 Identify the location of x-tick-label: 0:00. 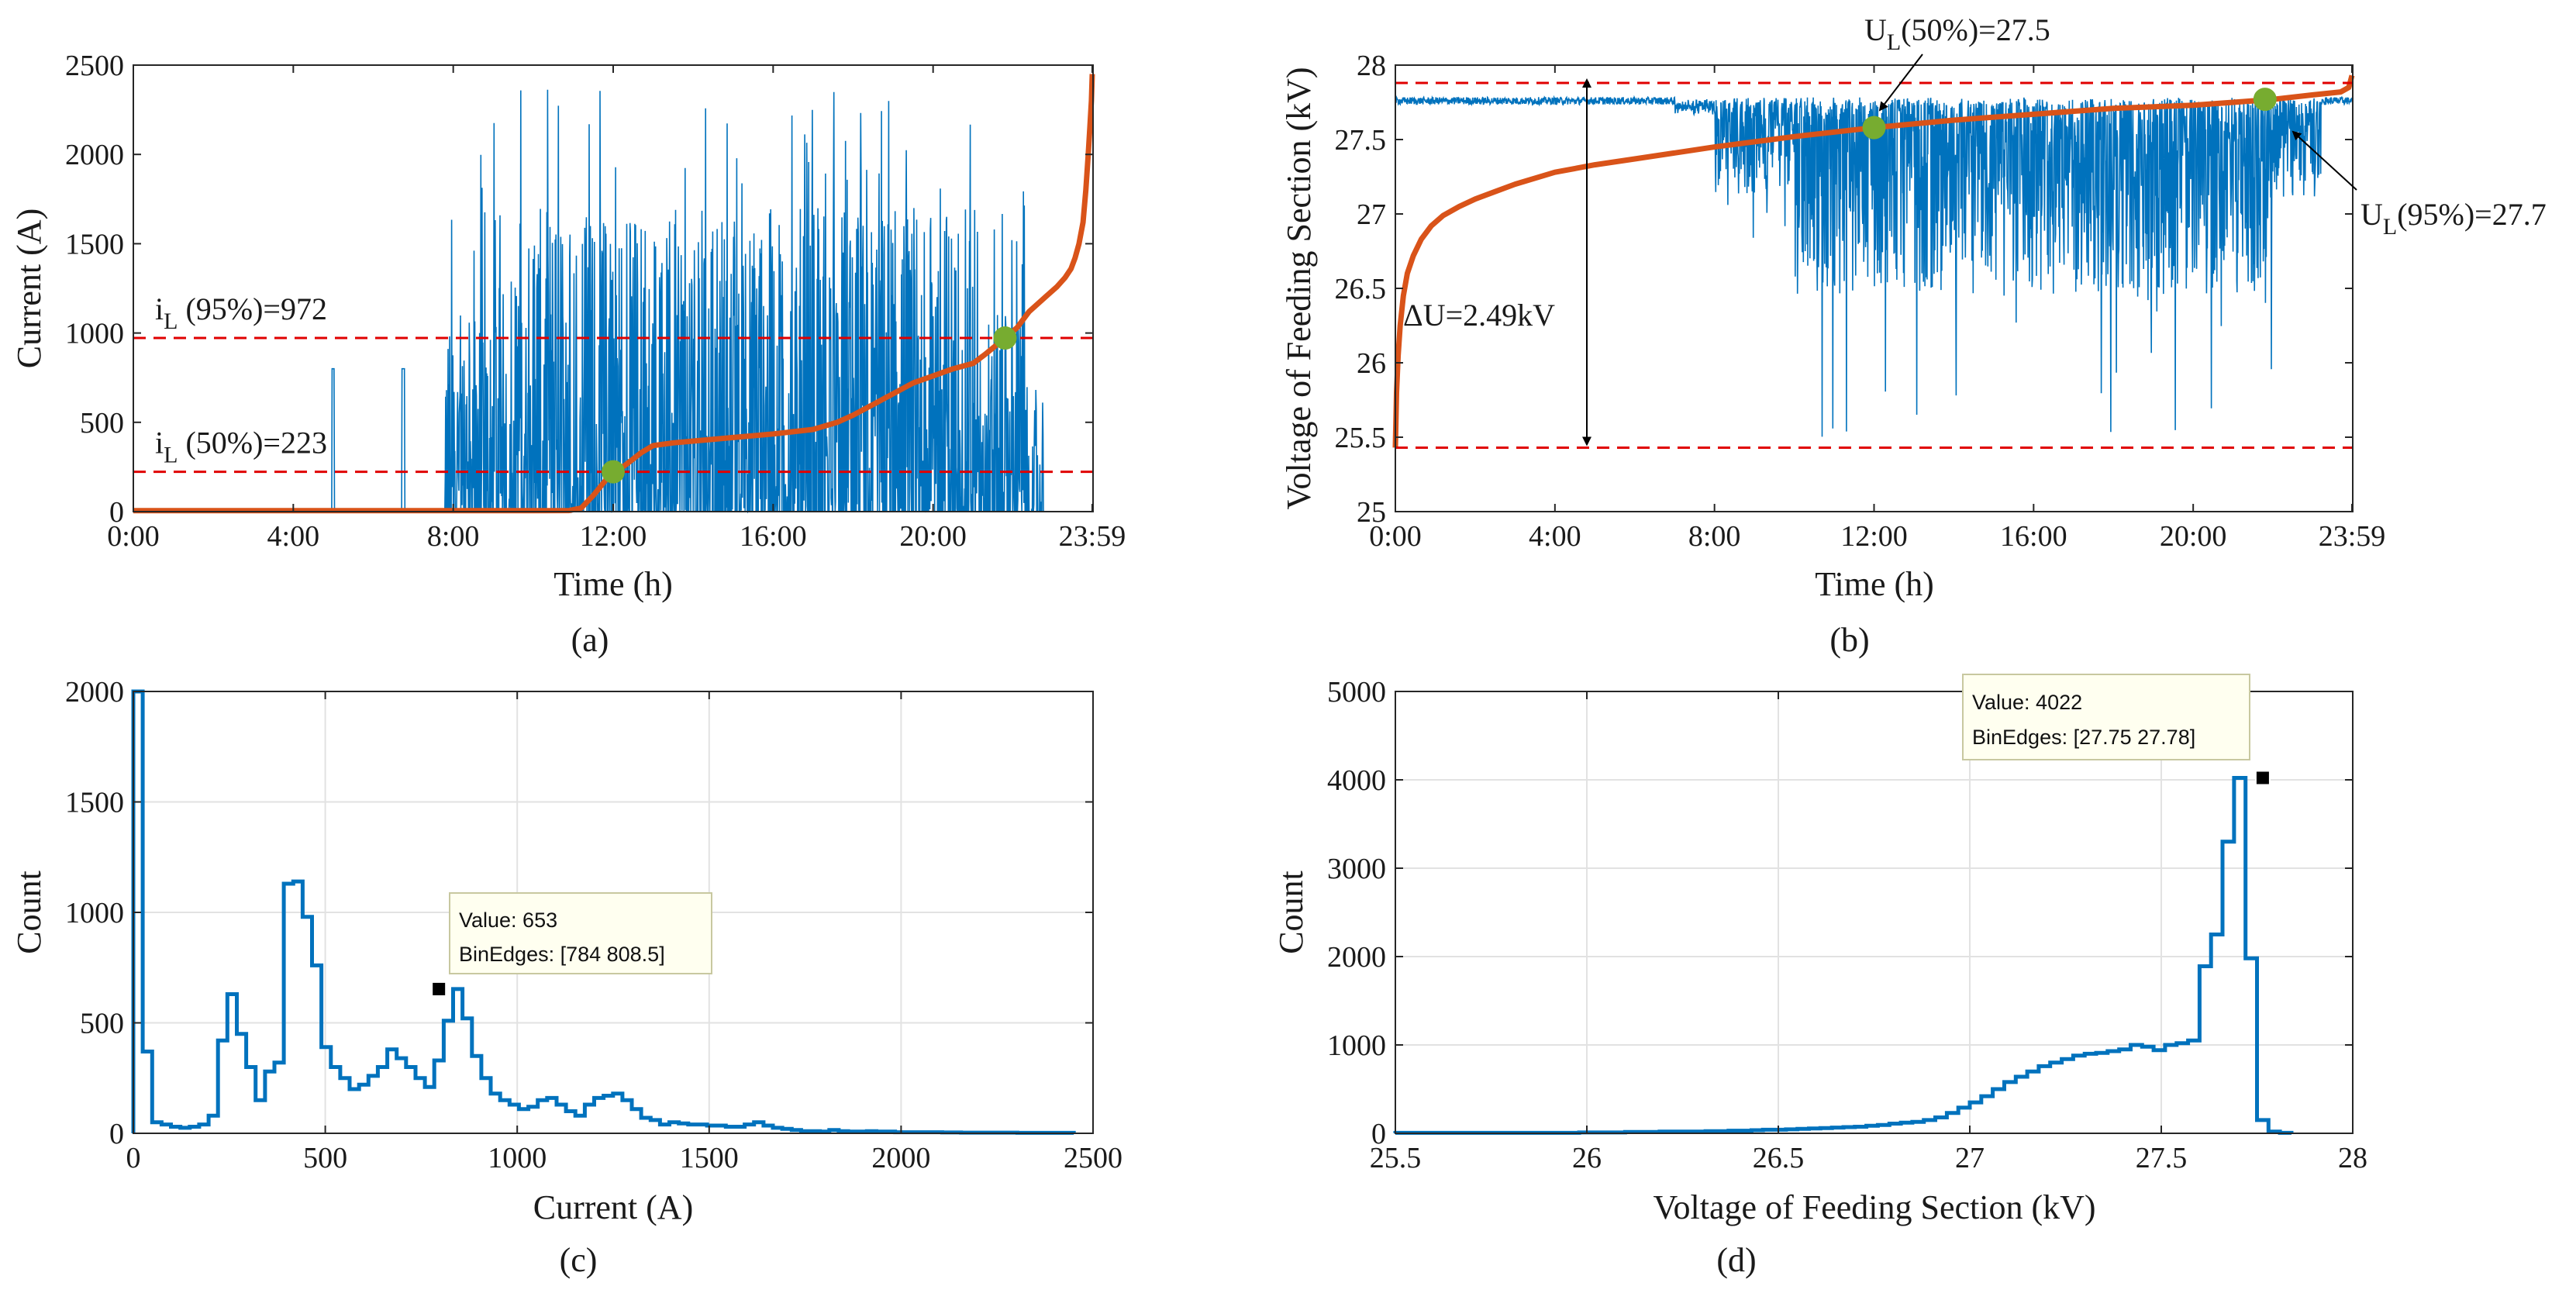
(133, 536).